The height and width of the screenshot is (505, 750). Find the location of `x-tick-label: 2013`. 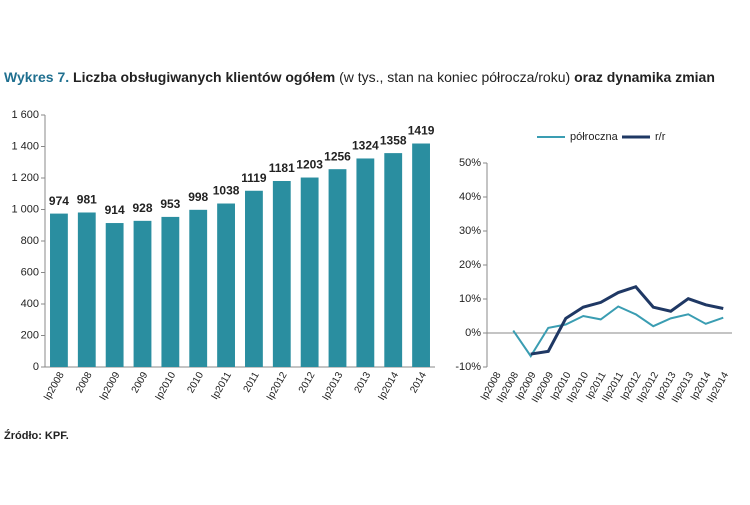

x-tick-label: 2013 is located at coordinates (363, 382).